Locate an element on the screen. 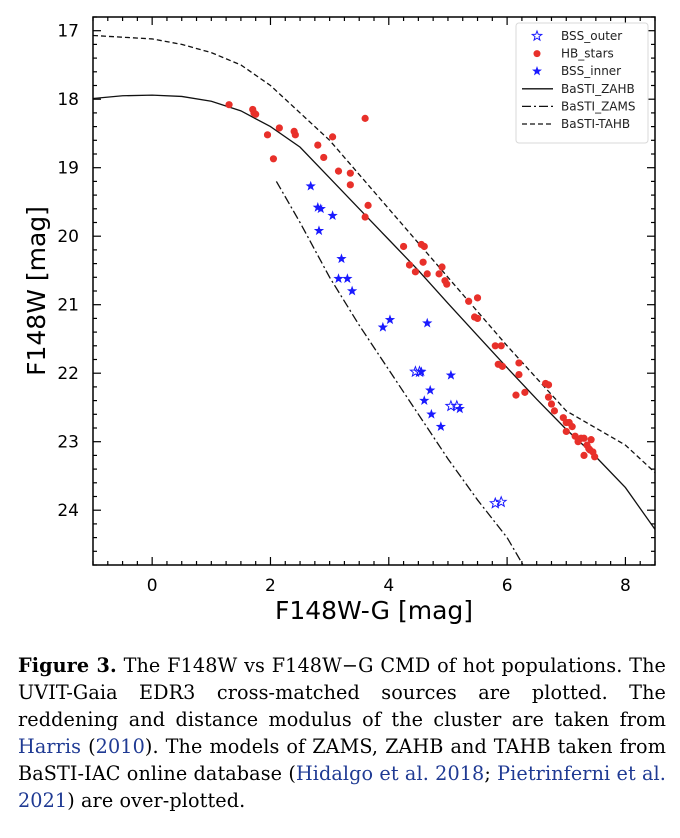 The height and width of the screenshot is (838, 680). legend-label-bss-inner: BSS_inner is located at coordinates (591, 71).